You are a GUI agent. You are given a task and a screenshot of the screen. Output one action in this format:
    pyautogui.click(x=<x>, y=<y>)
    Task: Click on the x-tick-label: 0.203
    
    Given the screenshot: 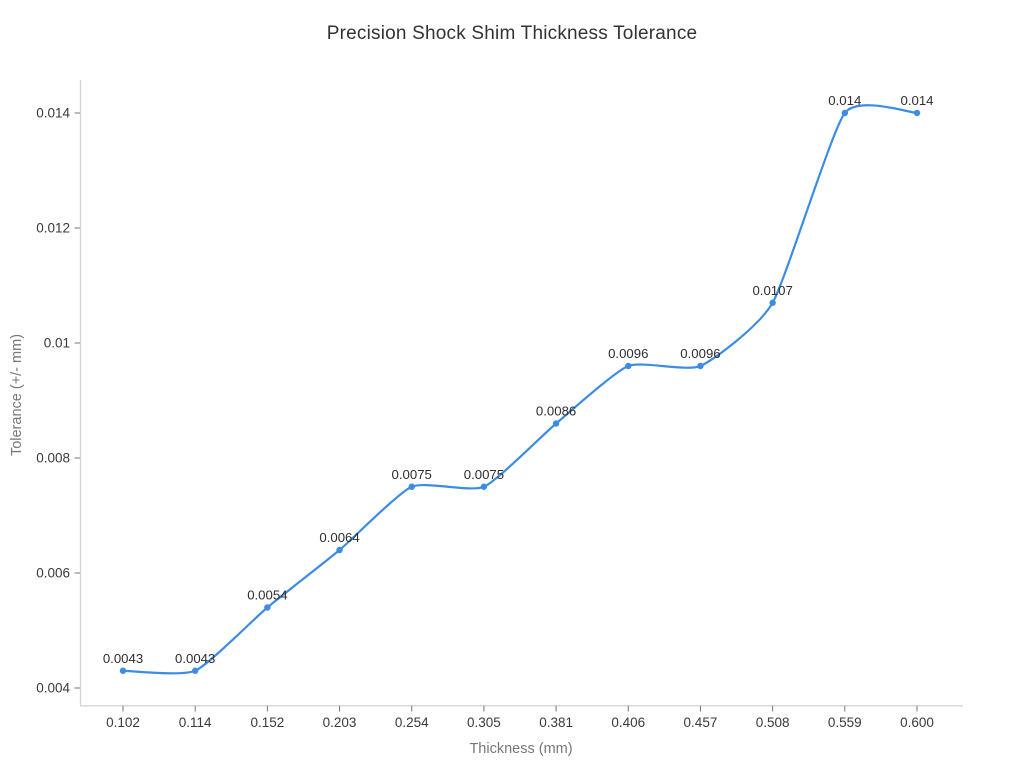 What is the action you would take?
    pyautogui.click(x=340, y=722)
    